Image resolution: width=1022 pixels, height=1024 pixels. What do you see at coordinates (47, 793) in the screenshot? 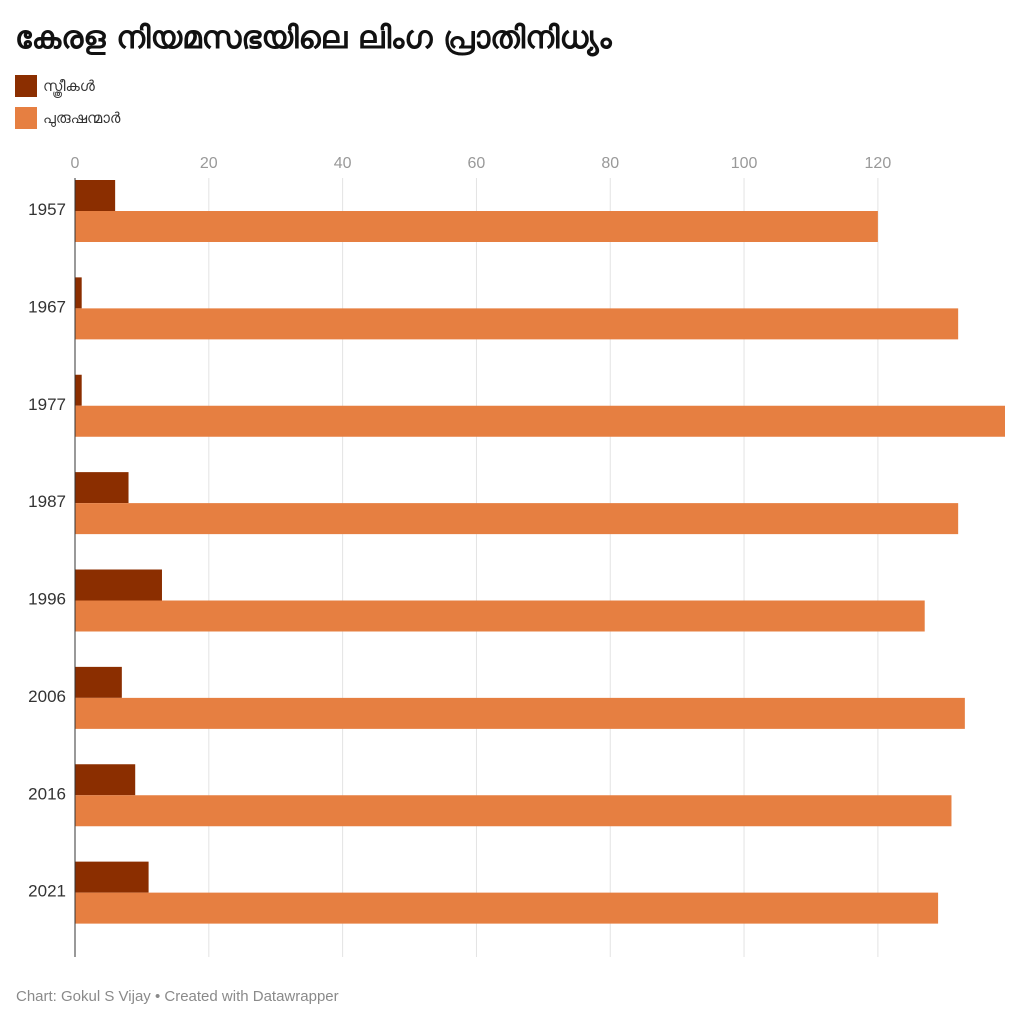
I see `category-label-2016: 2016` at bounding box center [47, 793].